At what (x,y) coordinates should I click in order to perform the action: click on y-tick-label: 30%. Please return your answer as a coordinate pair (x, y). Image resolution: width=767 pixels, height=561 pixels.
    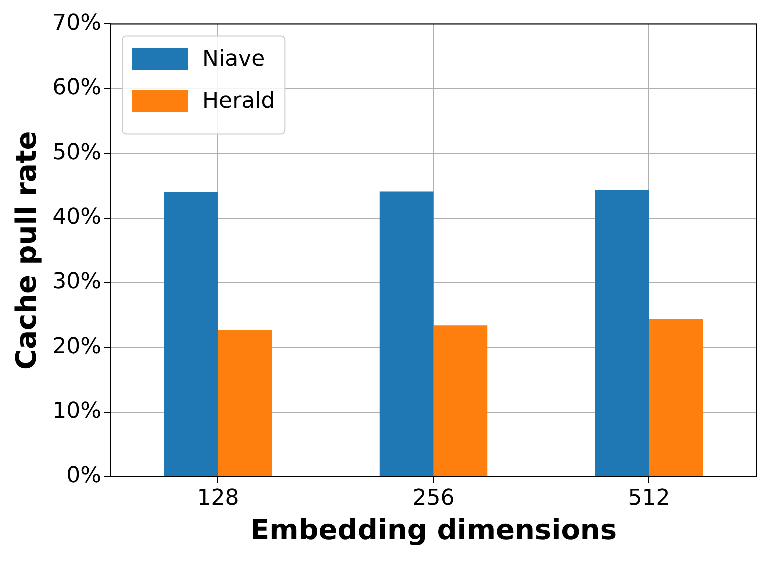
    Looking at the image, I should click on (77, 282).